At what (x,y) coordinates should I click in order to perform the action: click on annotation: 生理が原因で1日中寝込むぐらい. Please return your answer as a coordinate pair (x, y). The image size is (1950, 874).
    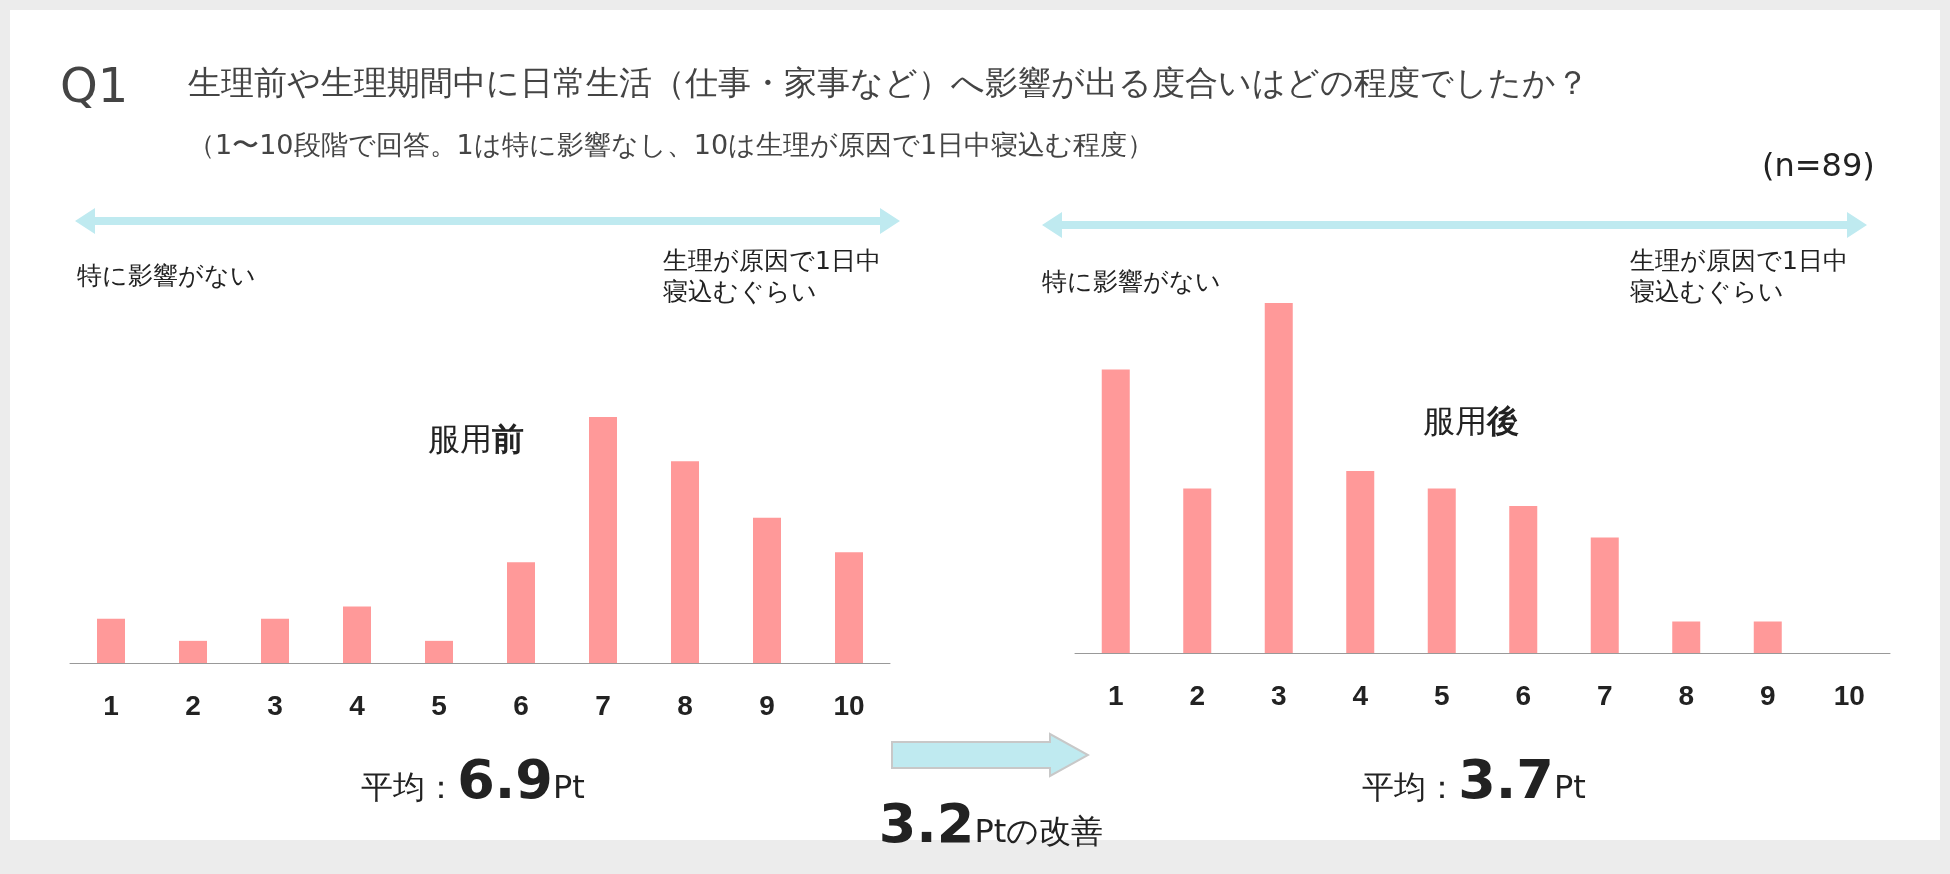
    Looking at the image, I should click on (1739, 276).